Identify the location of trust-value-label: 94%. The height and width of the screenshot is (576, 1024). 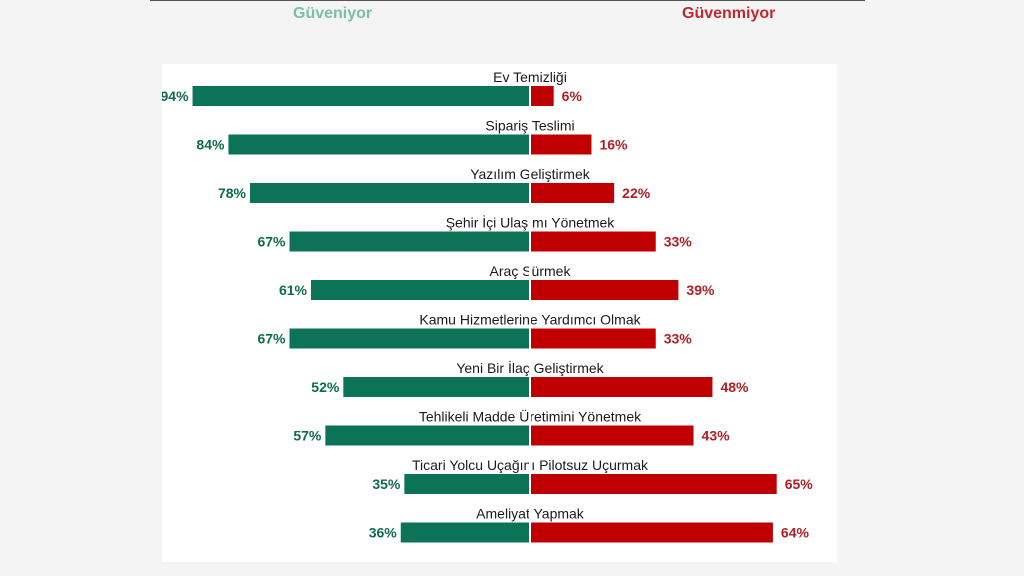
(175, 96).